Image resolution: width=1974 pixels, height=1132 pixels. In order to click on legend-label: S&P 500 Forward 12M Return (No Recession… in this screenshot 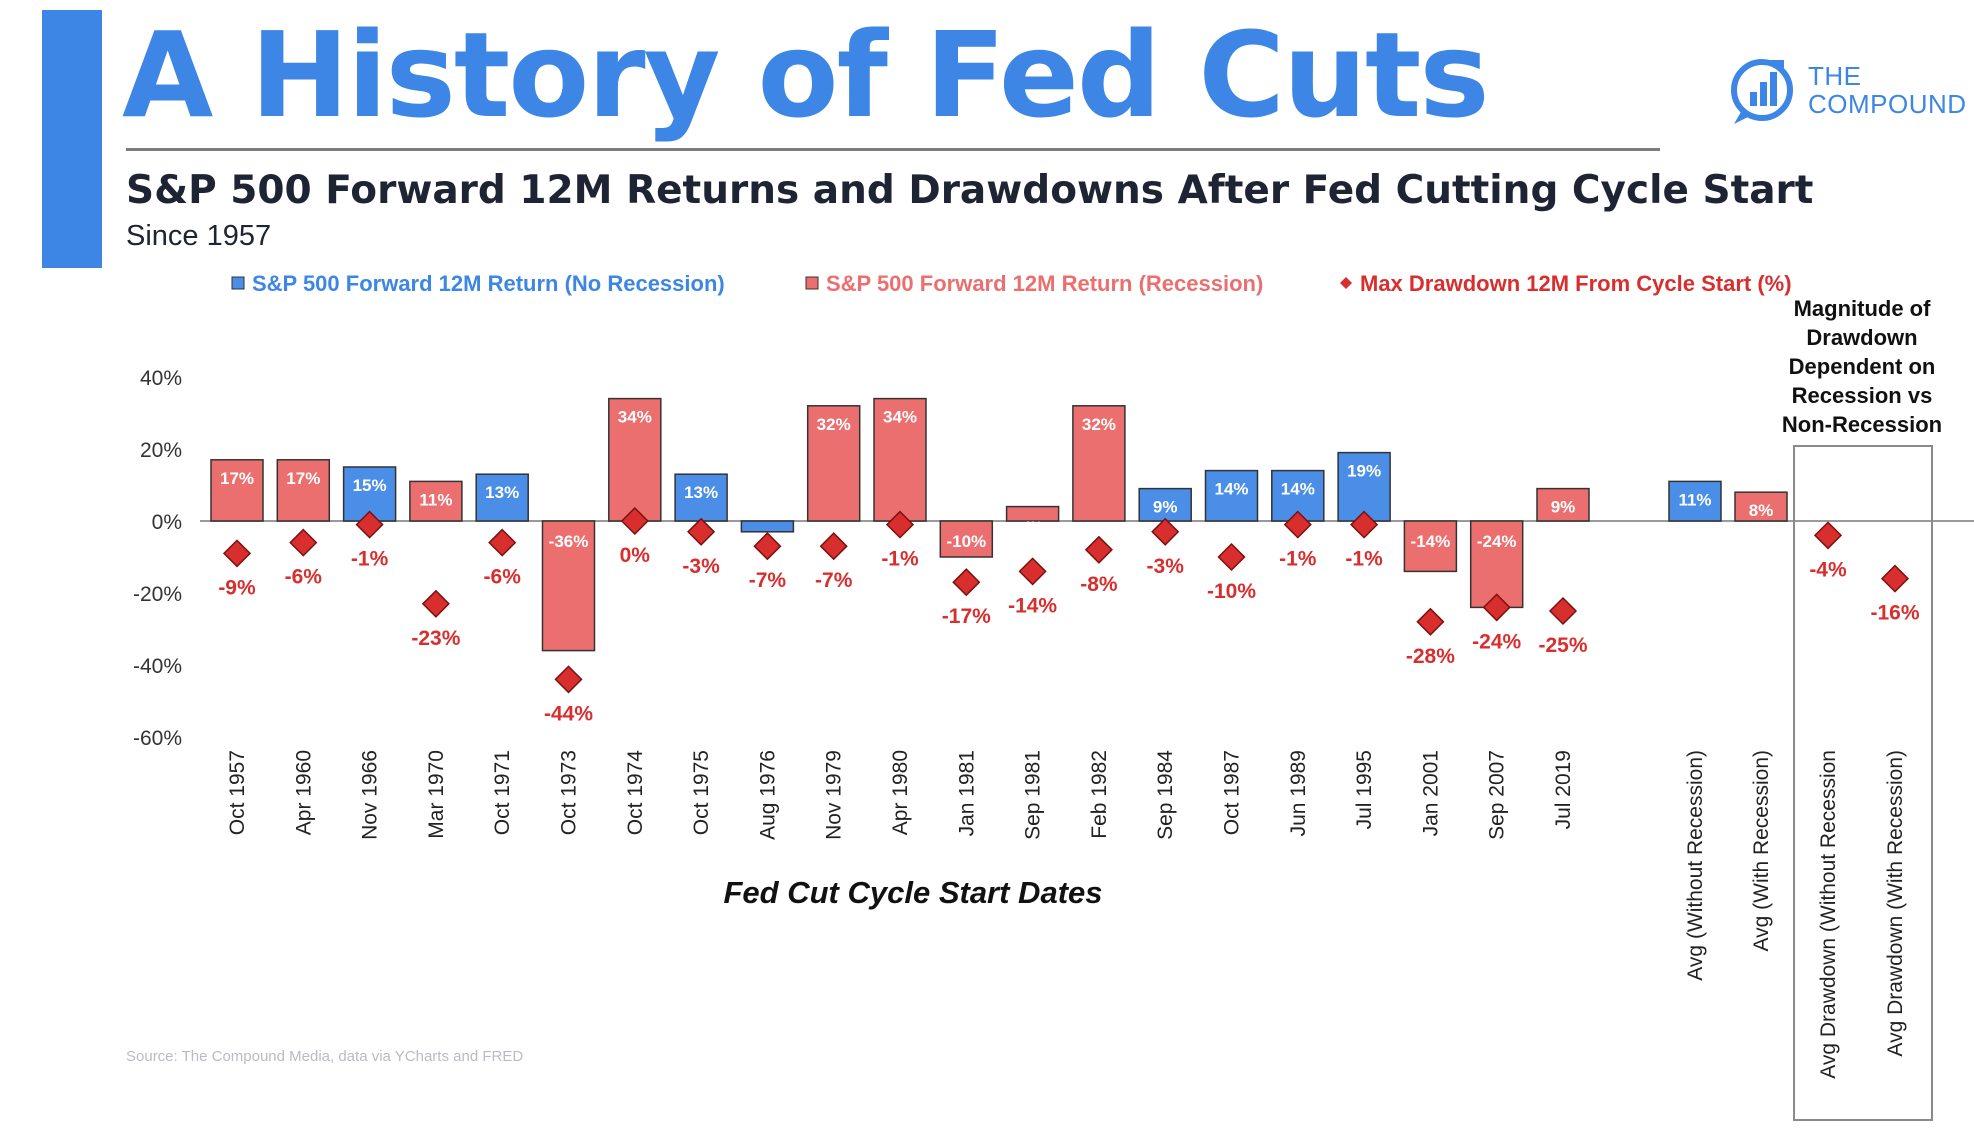, I will do `click(488, 283)`.